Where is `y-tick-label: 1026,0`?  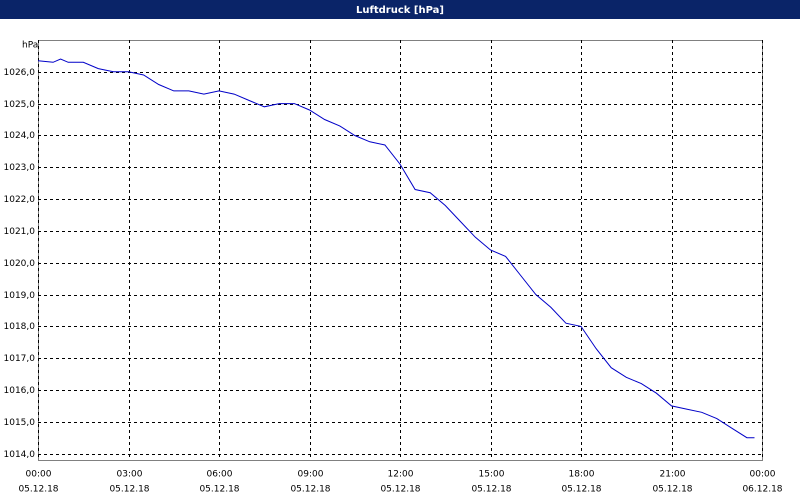
y-tick-label: 1026,0 is located at coordinates (20, 73).